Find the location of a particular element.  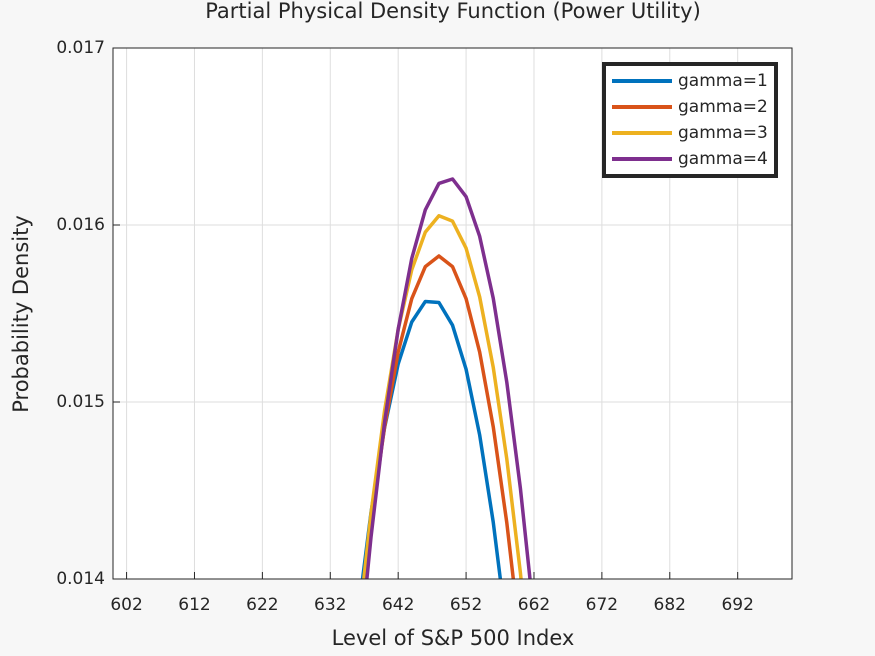

legend-label: gamma=3 is located at coordinates (723, 133).